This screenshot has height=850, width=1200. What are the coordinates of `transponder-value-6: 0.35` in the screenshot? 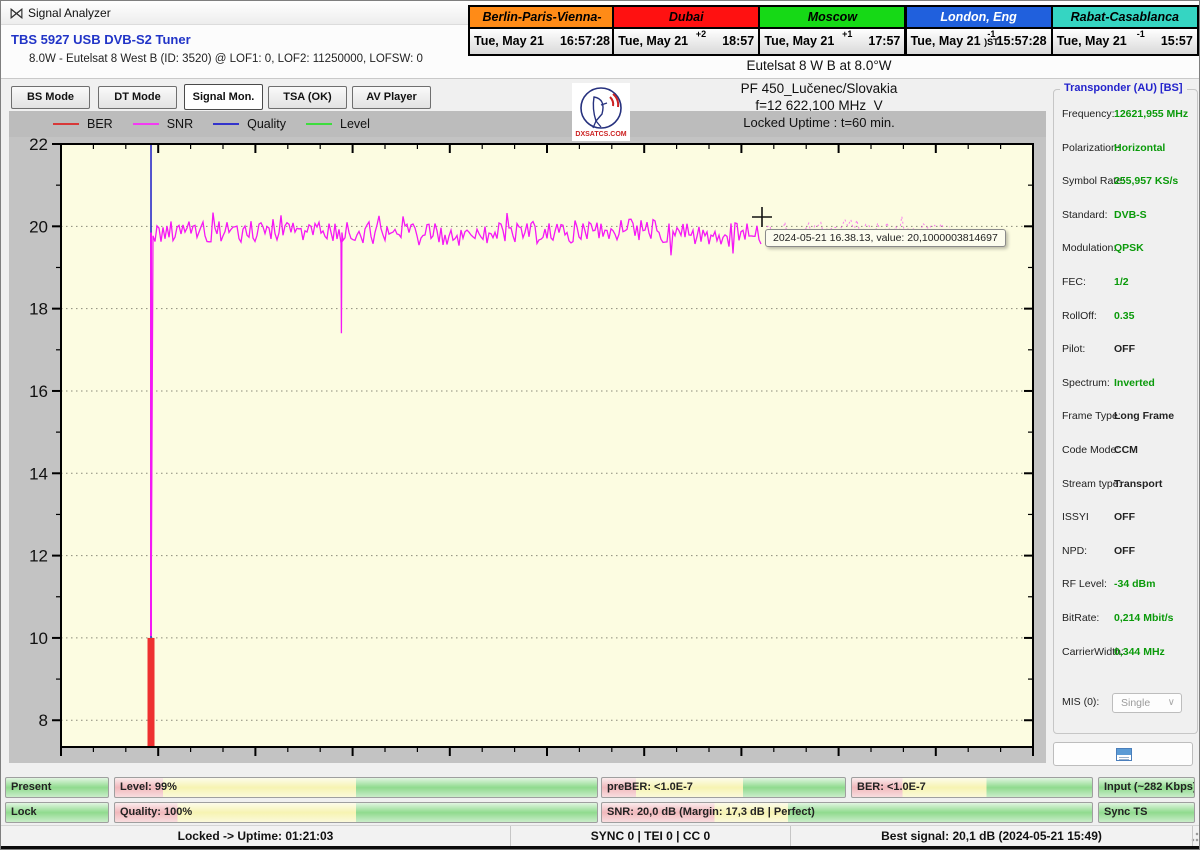 It's located at (1124, 315).